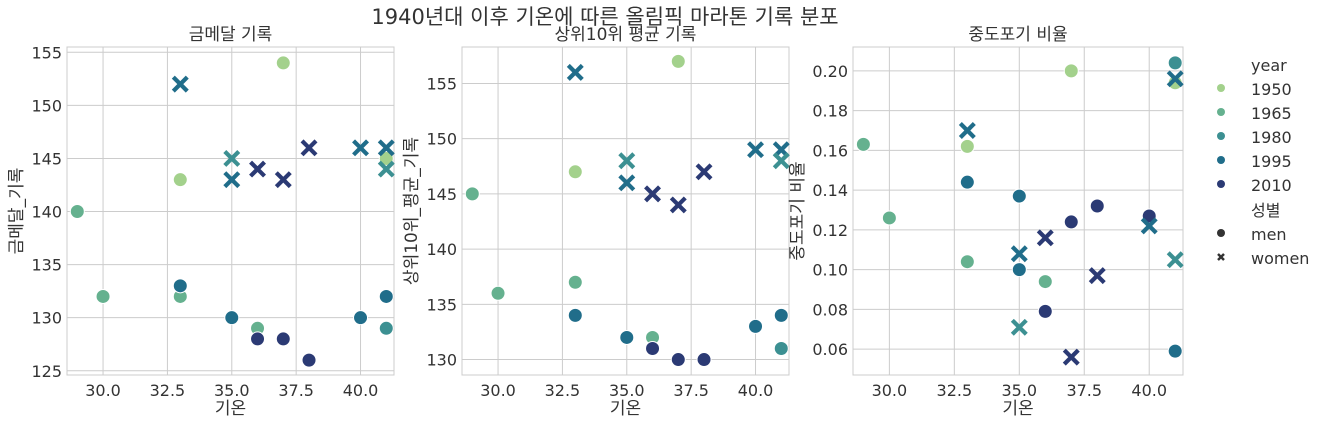 The width and height of the screenshot is (1321, 428). Describe the element at coordinates (830, 309) in the screenshot. I see `y-tick-label: 0.08` at that location.